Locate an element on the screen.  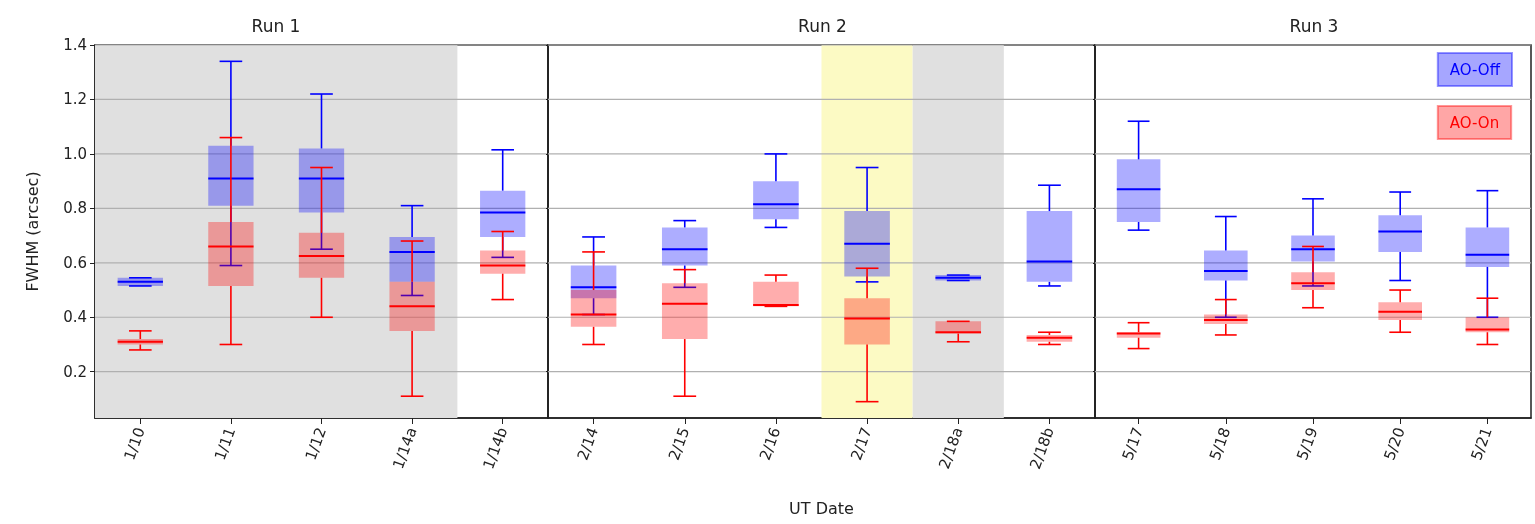
chart-title: Run 3 is located at coordinates (1314, 25).